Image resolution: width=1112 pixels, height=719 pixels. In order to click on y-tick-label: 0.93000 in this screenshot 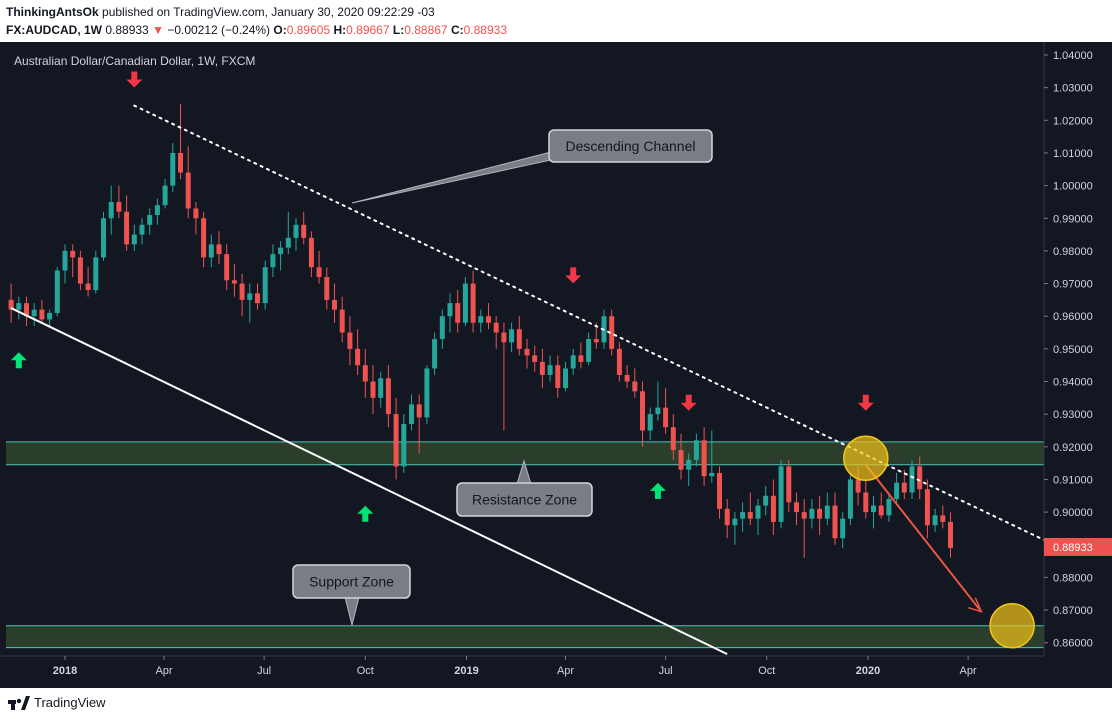, I will do `click(1073, 415)`.